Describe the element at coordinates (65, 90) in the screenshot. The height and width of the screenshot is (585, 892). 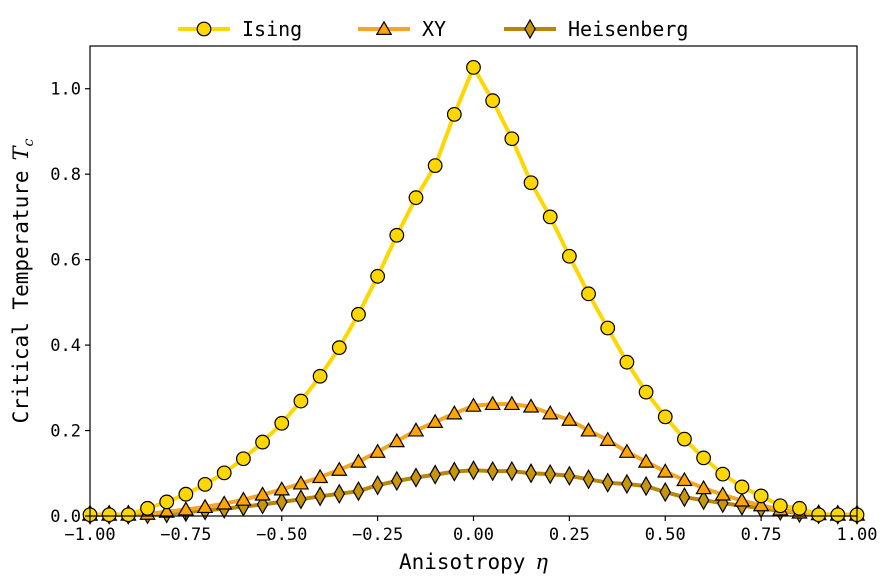
I see `y-tick-label: 1.0` at that location.